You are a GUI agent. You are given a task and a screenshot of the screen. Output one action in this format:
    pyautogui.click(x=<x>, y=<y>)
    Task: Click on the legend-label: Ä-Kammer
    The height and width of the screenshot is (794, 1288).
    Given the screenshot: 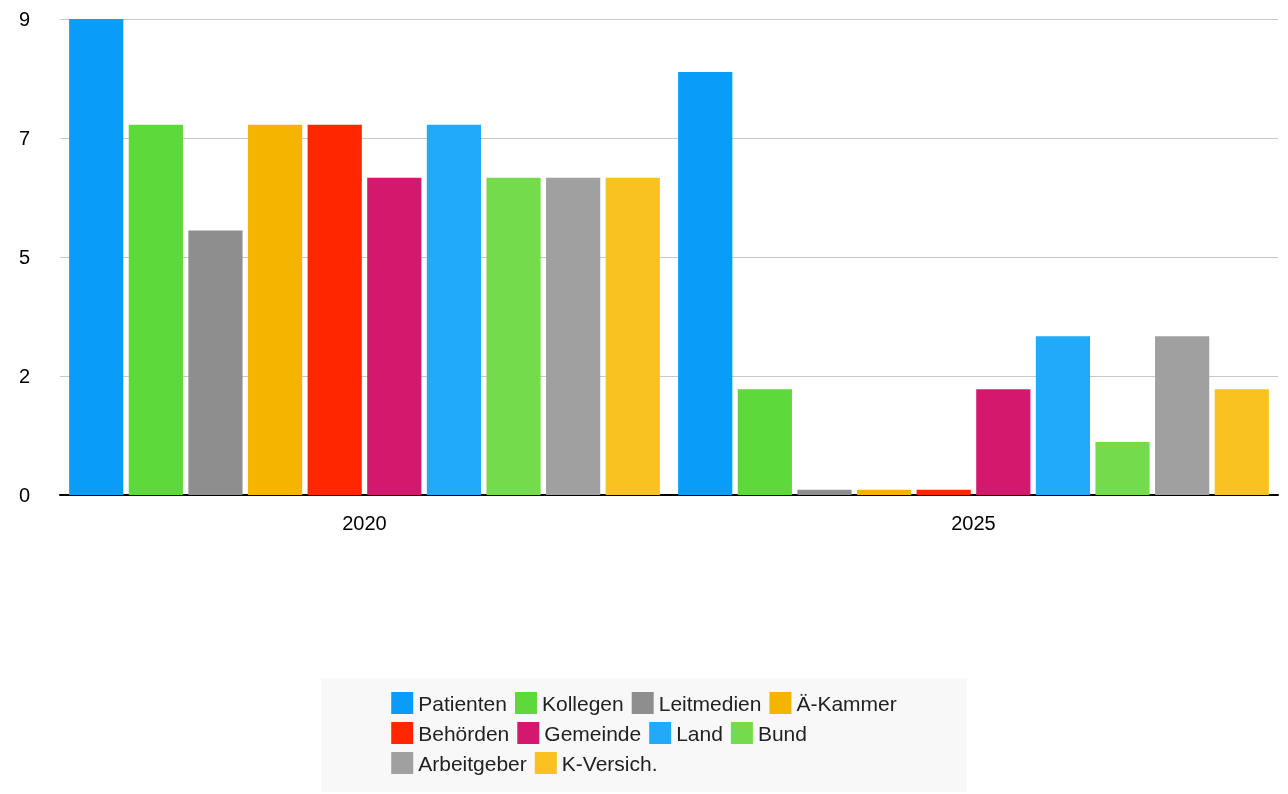 What is the action you would take?
    pyautogui.click(x=846, y=703)
    